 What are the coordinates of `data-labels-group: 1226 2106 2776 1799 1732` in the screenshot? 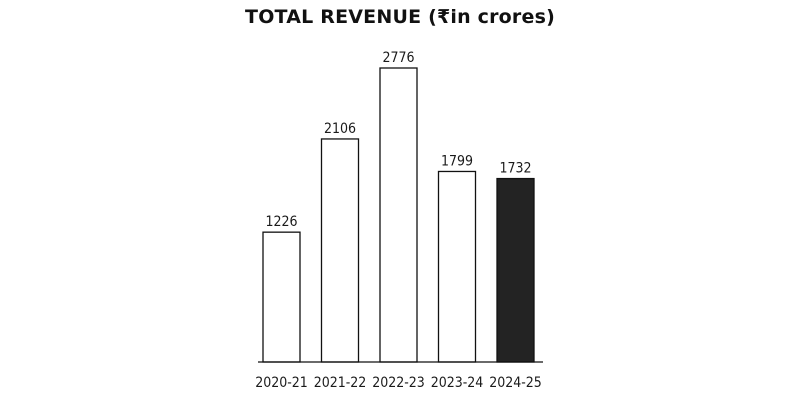 It's located at (398, 140).